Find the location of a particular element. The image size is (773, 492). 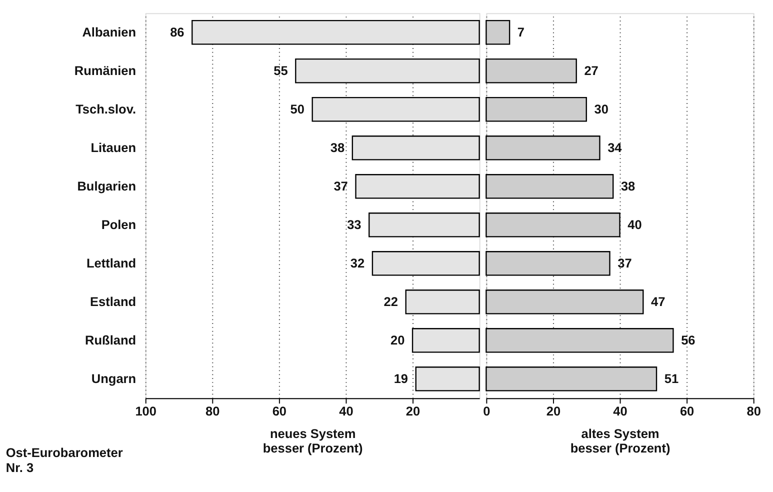

x-tick-label: 0 is located at coordinates (486, 410).